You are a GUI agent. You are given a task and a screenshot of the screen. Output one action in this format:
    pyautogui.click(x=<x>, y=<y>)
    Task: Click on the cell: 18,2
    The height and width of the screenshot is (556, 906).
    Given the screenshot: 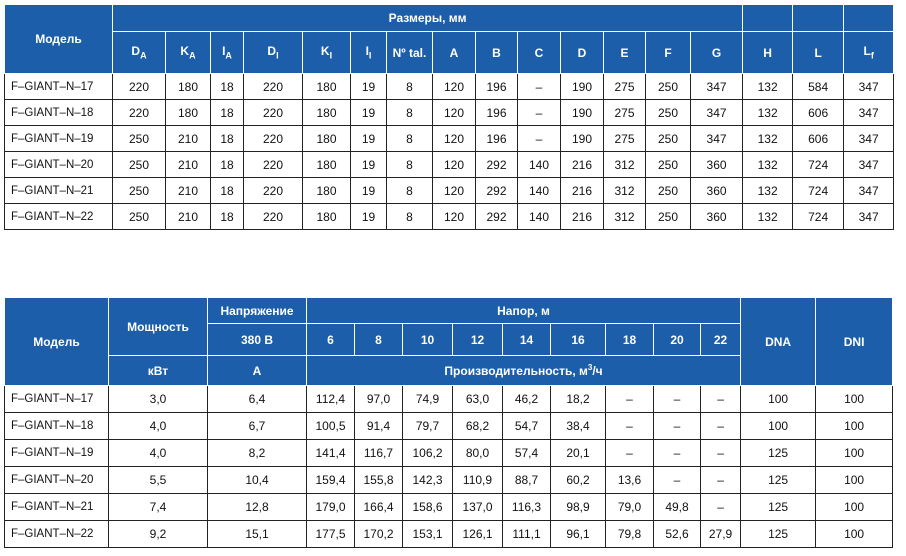 What is the action you would take?
    pyautogui.click(x=578, y=399)
    